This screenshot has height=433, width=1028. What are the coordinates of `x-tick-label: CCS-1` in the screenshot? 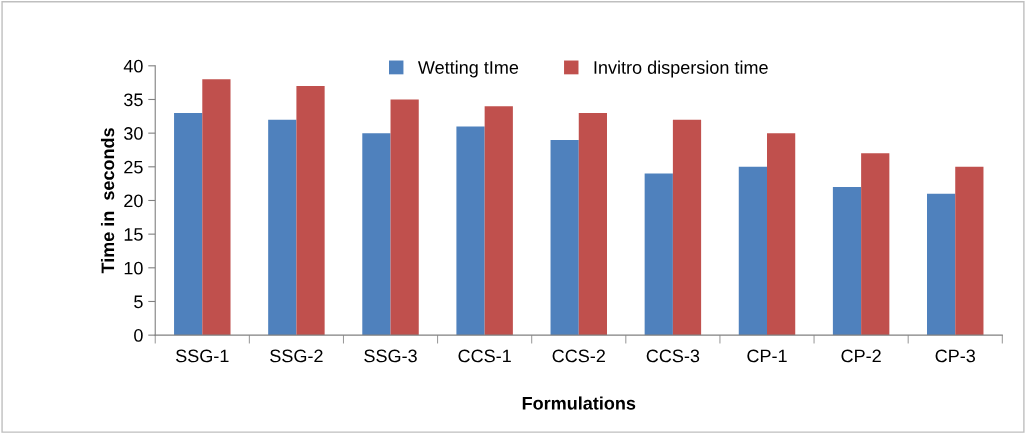 It's located at (484, 356).